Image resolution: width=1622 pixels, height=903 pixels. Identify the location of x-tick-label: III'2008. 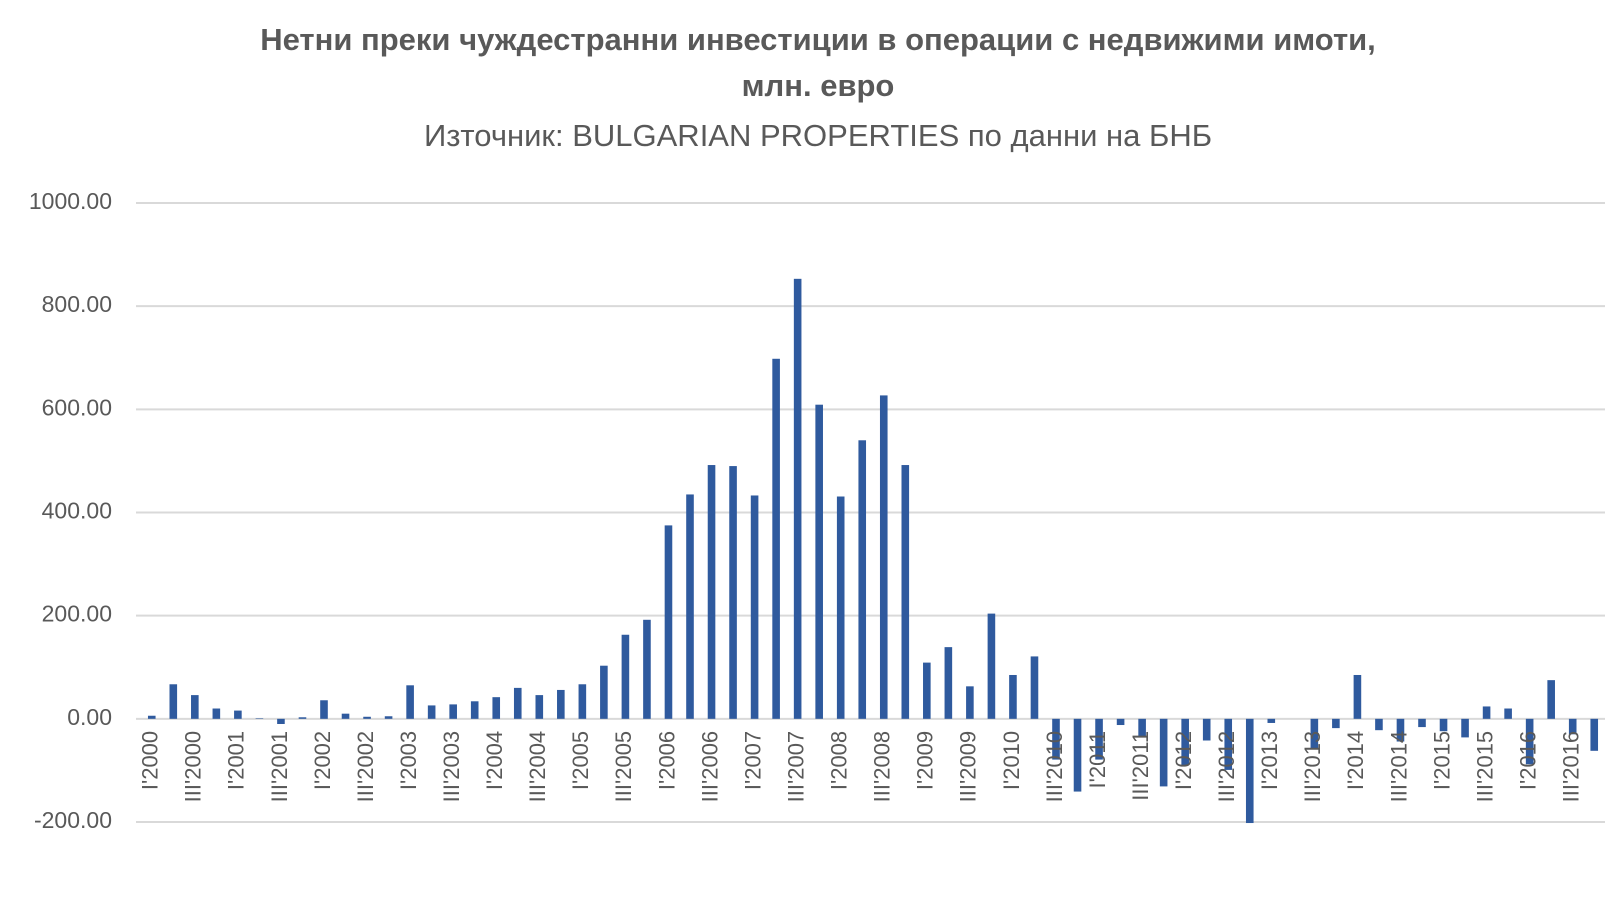
(882, 766).